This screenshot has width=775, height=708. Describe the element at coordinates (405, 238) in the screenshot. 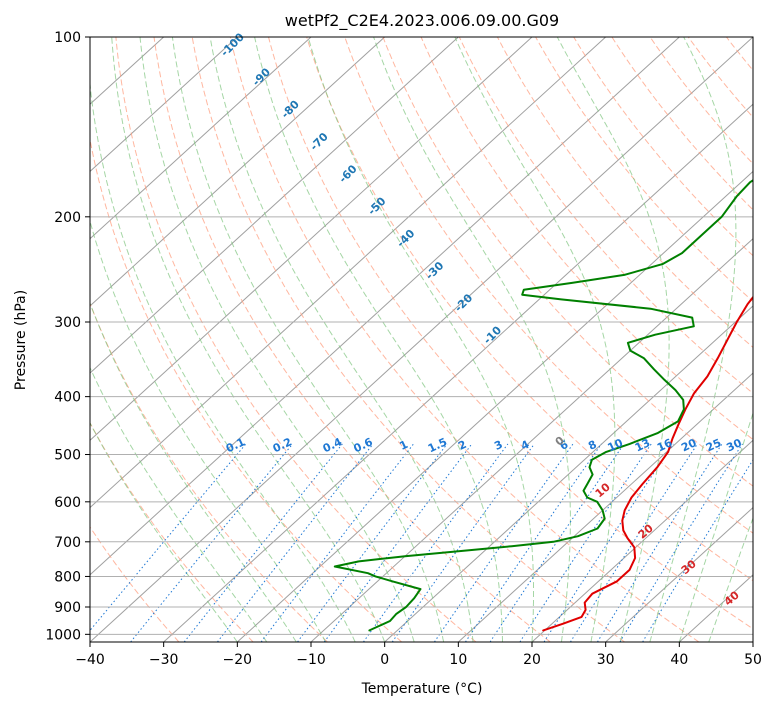

I see `dry-adiabat-label: -40` at that location.